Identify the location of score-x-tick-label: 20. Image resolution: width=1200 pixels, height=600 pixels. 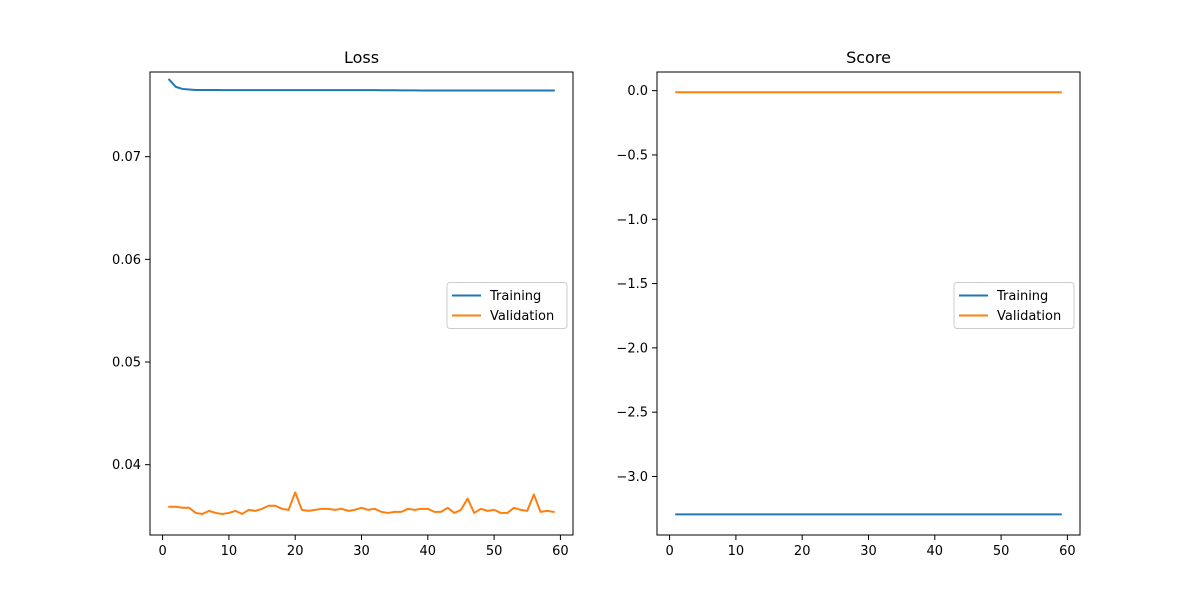
(802, 551).